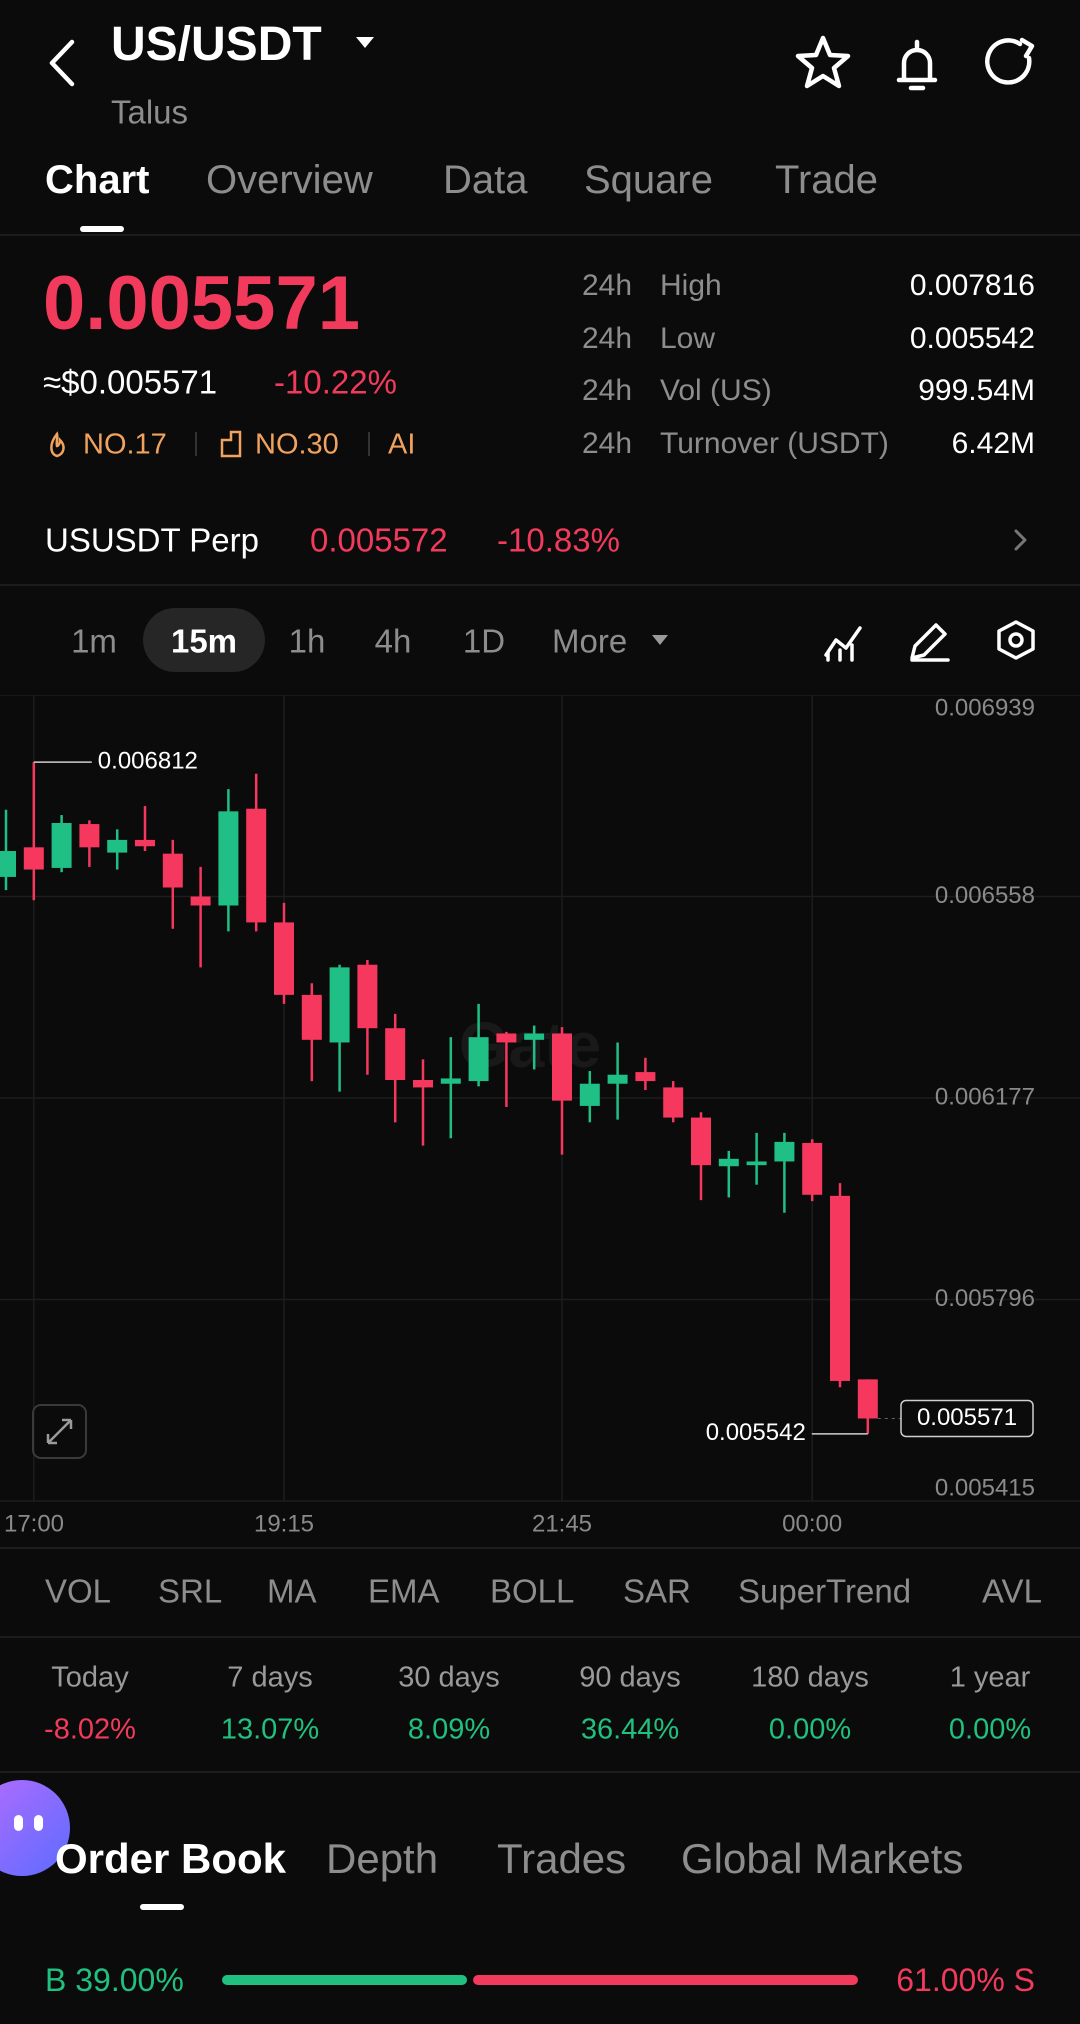 This screenshot has width=1080, height=2024. What do you see at coordinates (382, 1858) in the screenshot?
I see `book-tab: Depth` at bounding box center [382, 1858].